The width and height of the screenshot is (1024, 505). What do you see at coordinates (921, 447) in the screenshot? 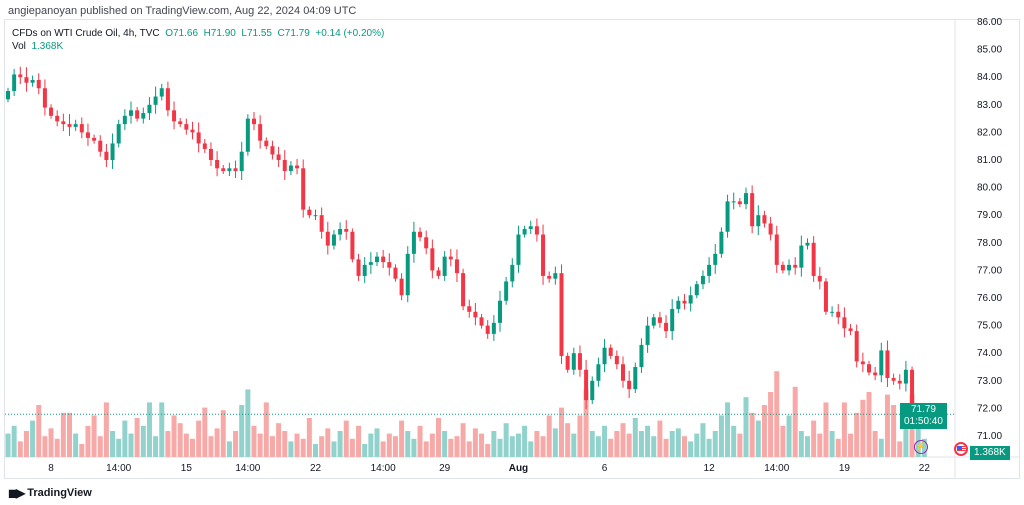
I see `lightning-event-icon: ⚡` at bounding box center [921, 447].